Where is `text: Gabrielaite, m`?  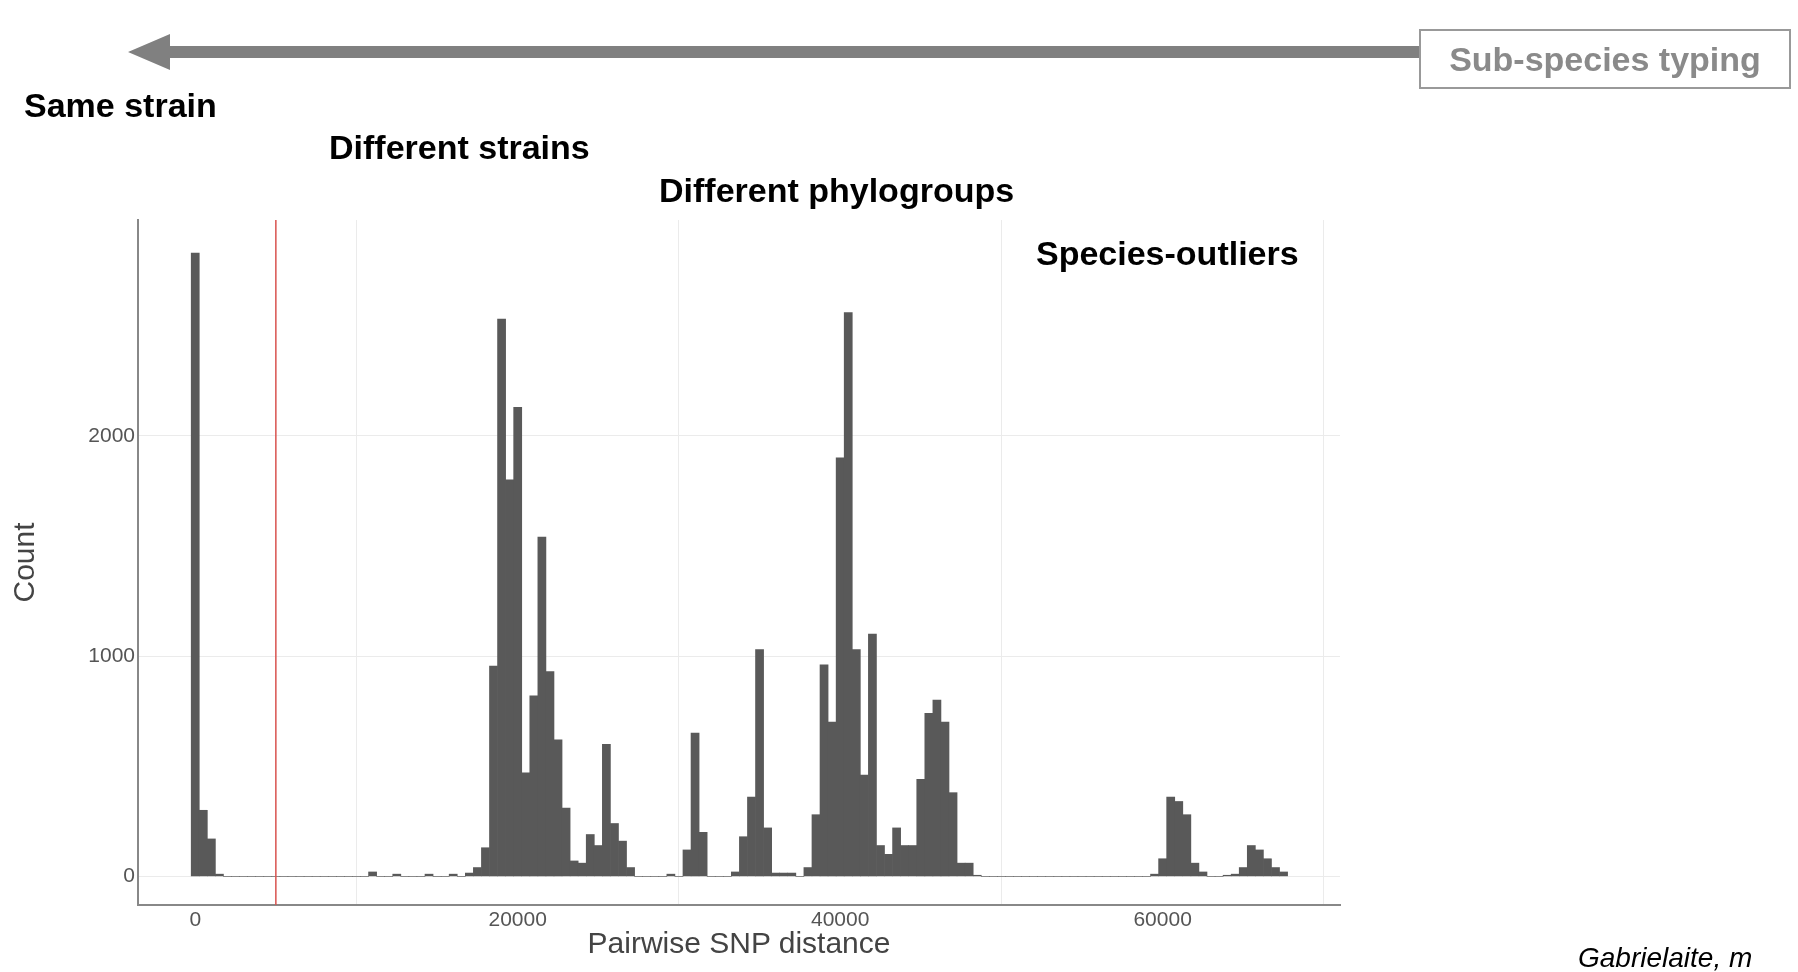
text: Gabrielaite, m is located at coordinates (1665, 957).